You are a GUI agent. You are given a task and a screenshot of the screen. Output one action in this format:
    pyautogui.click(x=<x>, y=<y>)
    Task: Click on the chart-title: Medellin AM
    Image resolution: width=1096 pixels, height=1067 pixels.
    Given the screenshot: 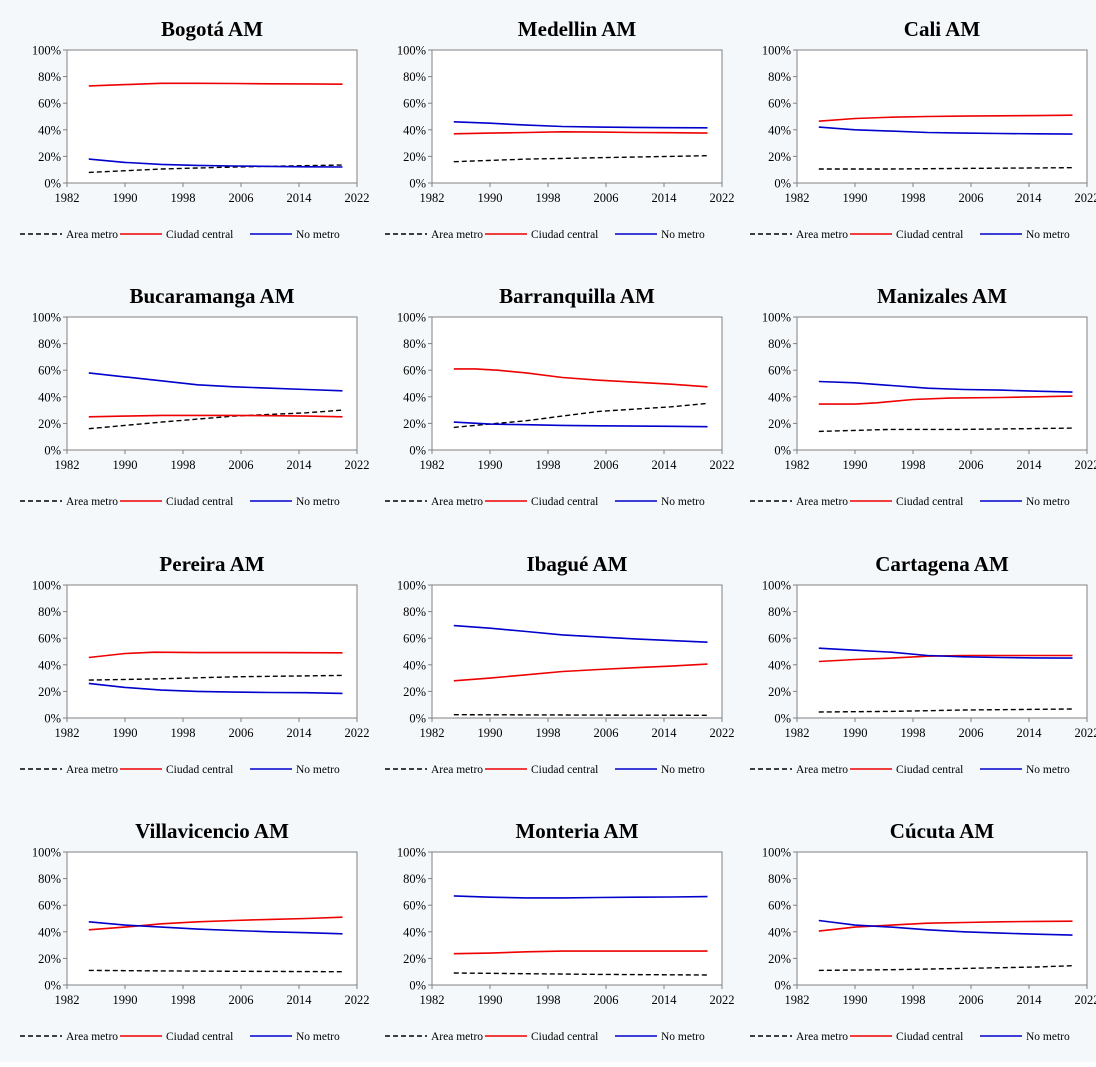 What is the action you would take?
    pyautogui.click(x=577, y=29)
    